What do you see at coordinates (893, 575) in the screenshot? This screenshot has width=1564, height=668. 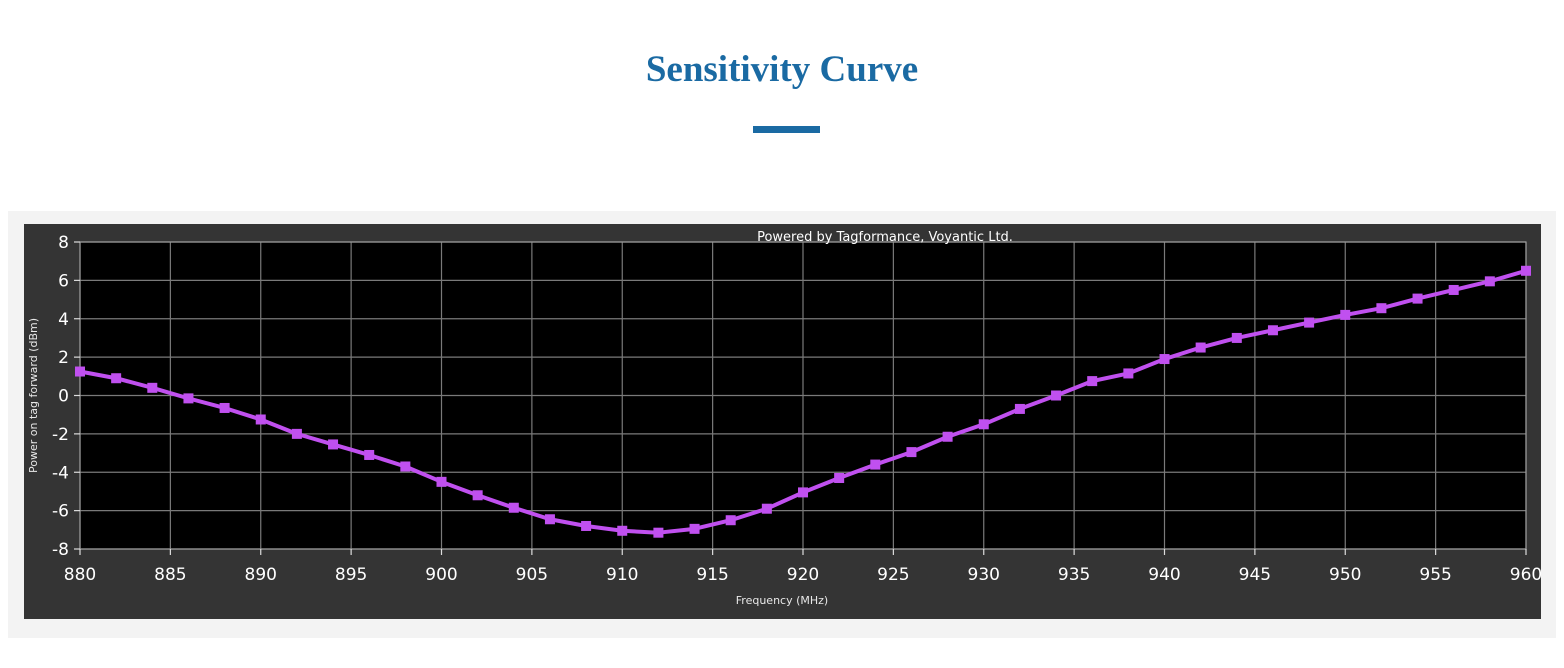 I see `x-tick-label: 925` at bounding box center [893, 575].